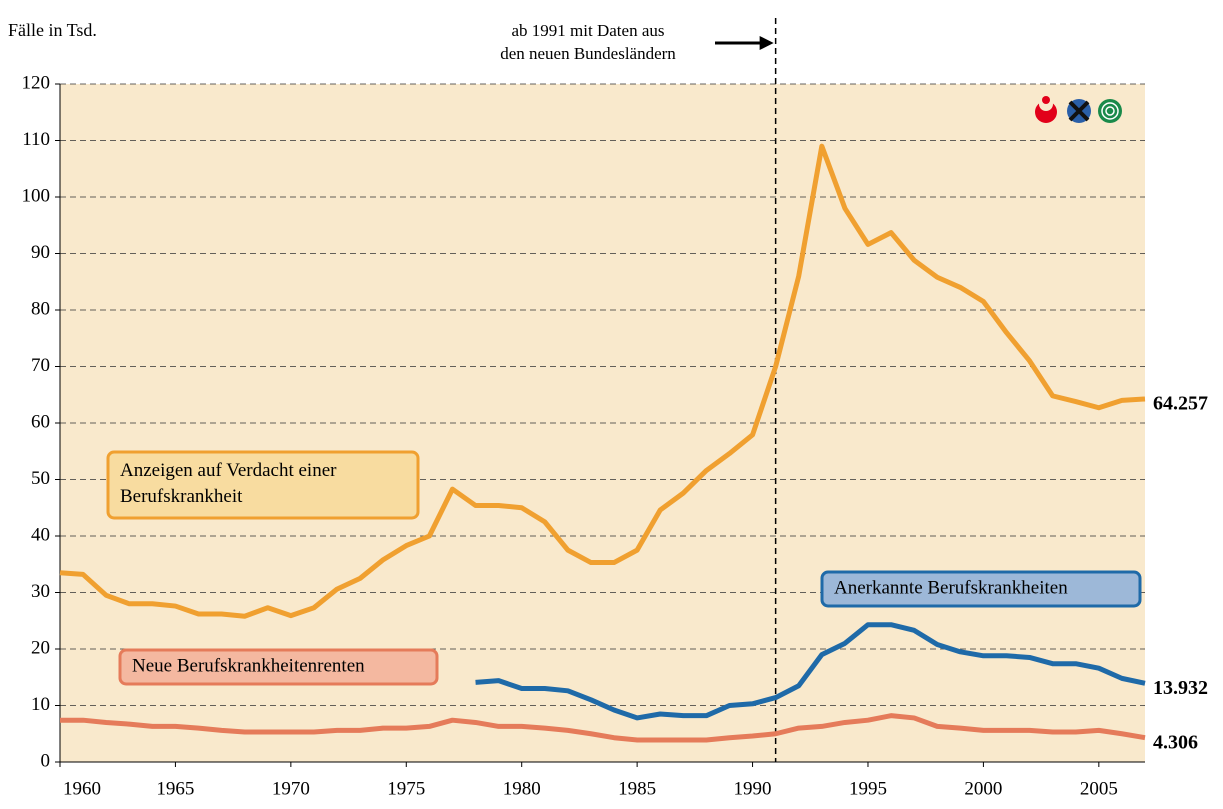 This screenshot has height=809, width=1223. I want to click on logo, so click(1078, 109).